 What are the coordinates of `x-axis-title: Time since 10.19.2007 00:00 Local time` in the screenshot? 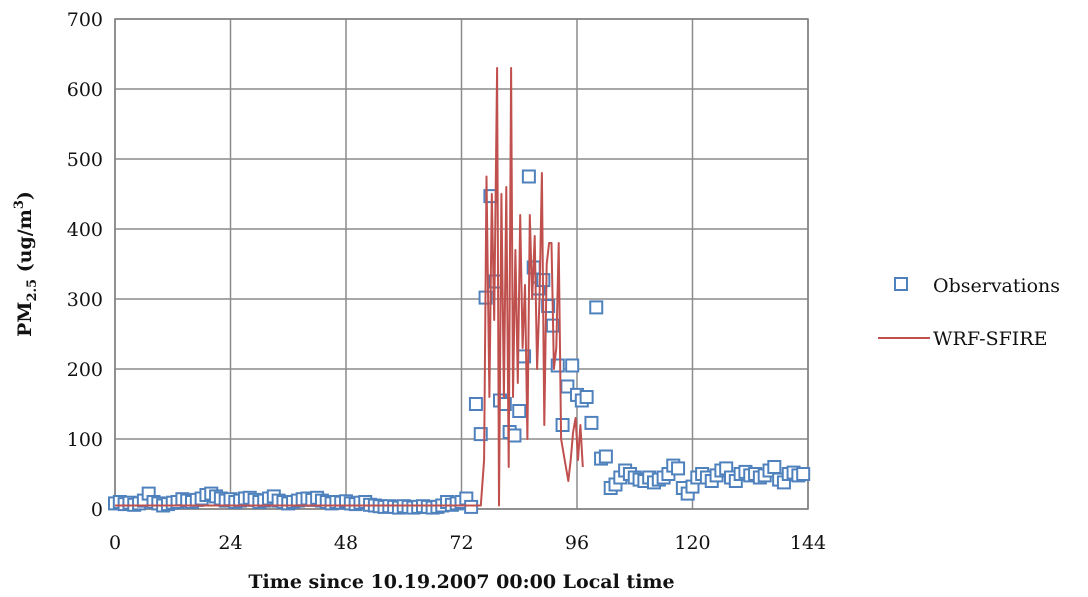 It's located at (461, 582).